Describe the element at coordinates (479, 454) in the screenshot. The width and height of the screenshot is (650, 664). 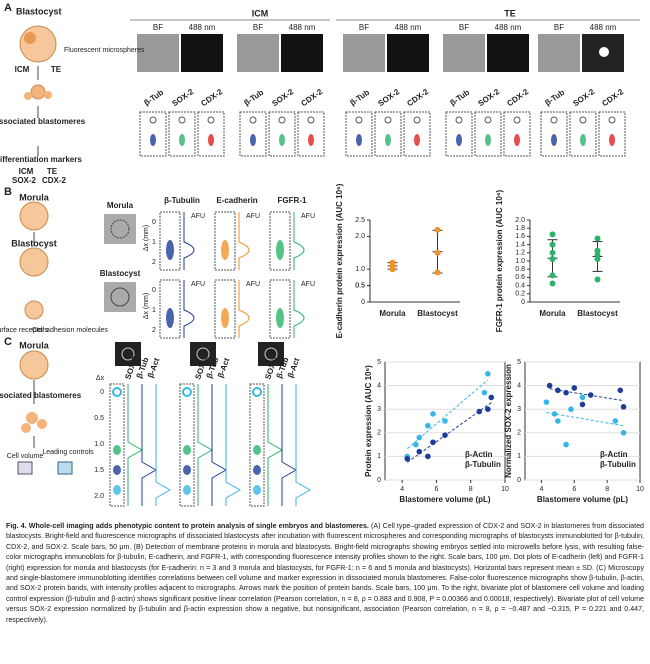
I see `legend-label: β-Actin` at that location.